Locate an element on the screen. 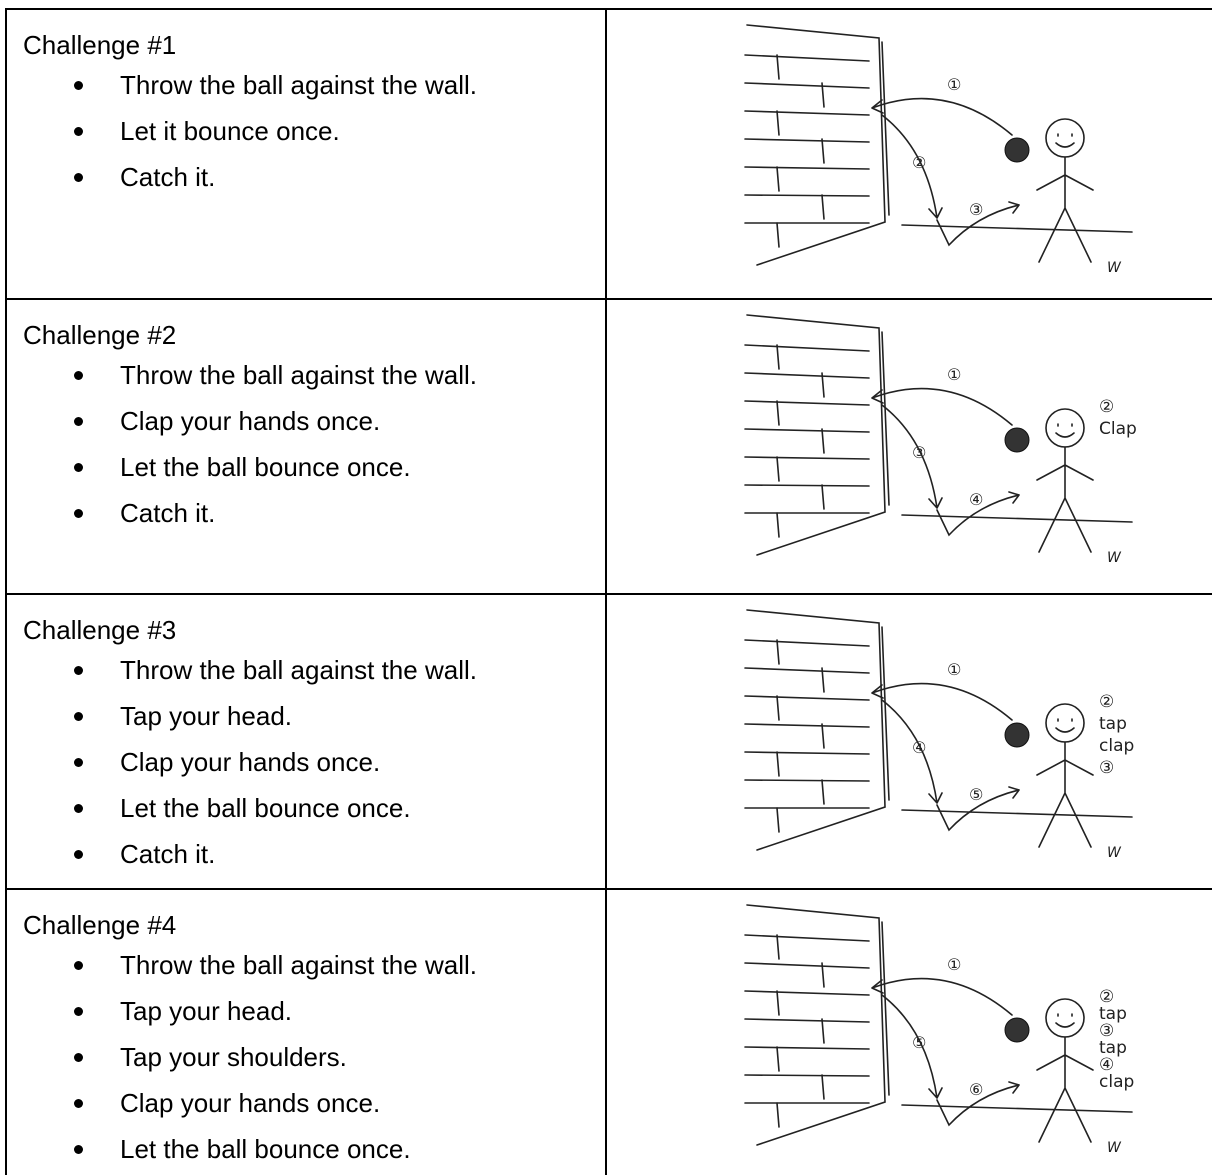 This screenshot has height=1175, width=1212. step-label: ⑤ is located at coordinates (919, 1042).